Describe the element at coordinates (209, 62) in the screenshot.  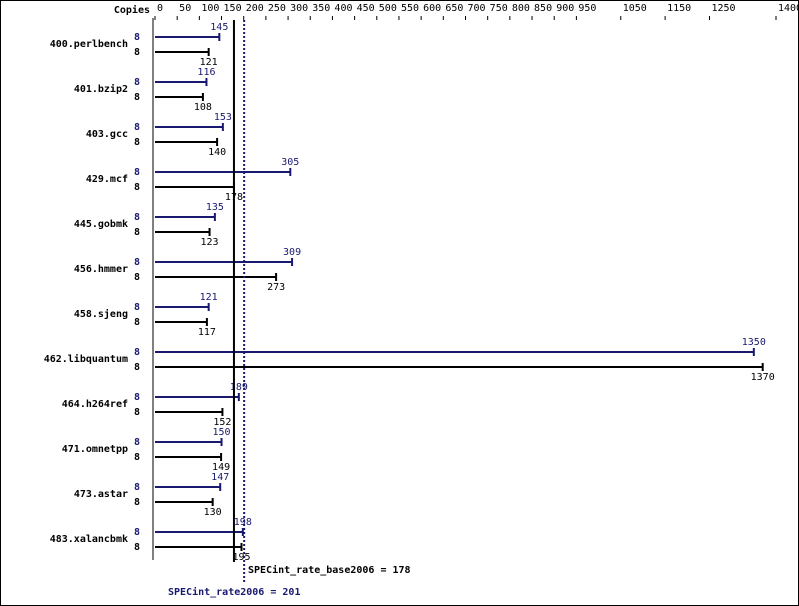
I see `value-label: 121` at that location.